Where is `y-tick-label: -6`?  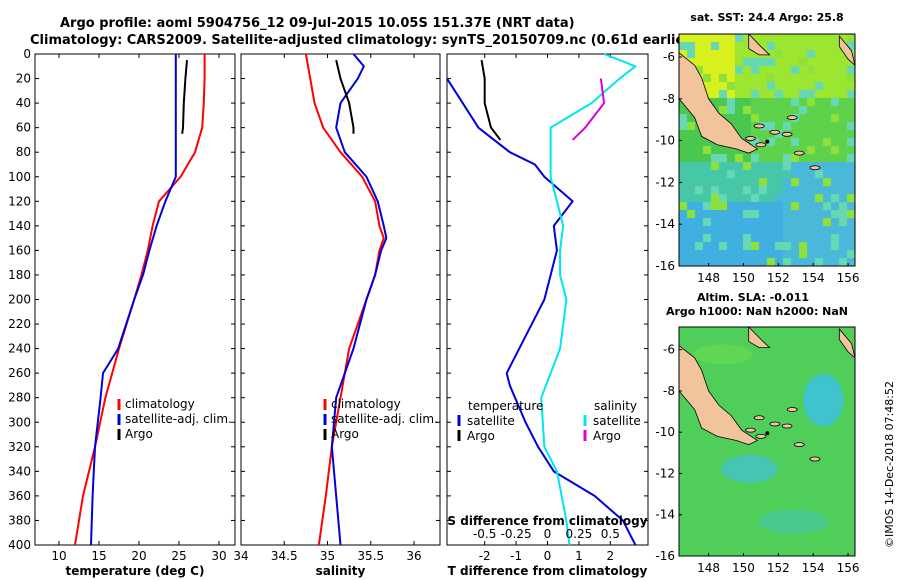 y-tick-label: -6 is located at coordinates (669, 57).